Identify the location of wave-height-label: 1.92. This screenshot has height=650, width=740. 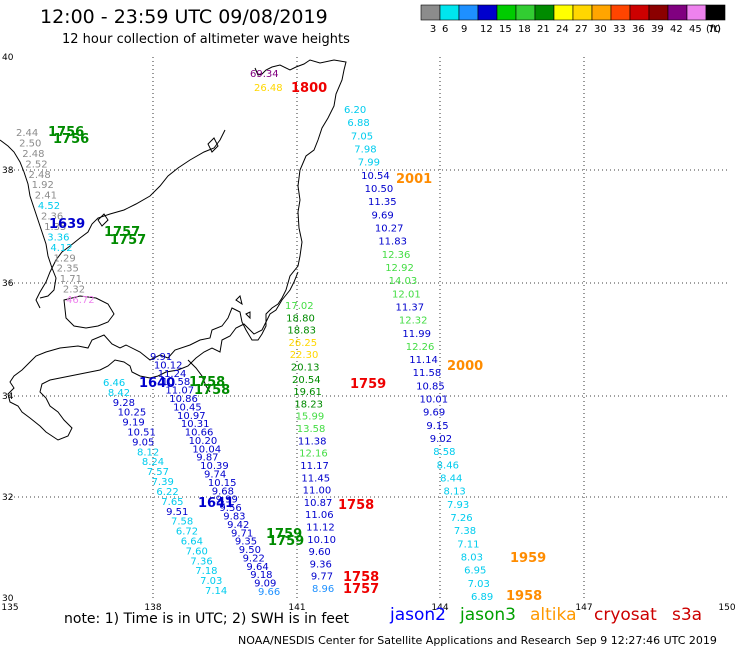
(43, 185).